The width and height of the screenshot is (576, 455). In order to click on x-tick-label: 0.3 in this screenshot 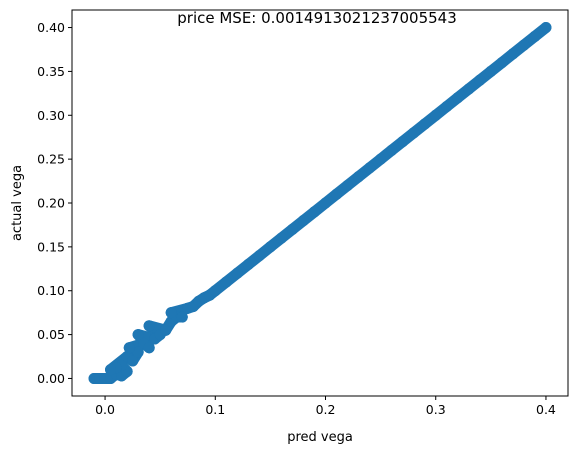, I will do `click(436, 409)`.